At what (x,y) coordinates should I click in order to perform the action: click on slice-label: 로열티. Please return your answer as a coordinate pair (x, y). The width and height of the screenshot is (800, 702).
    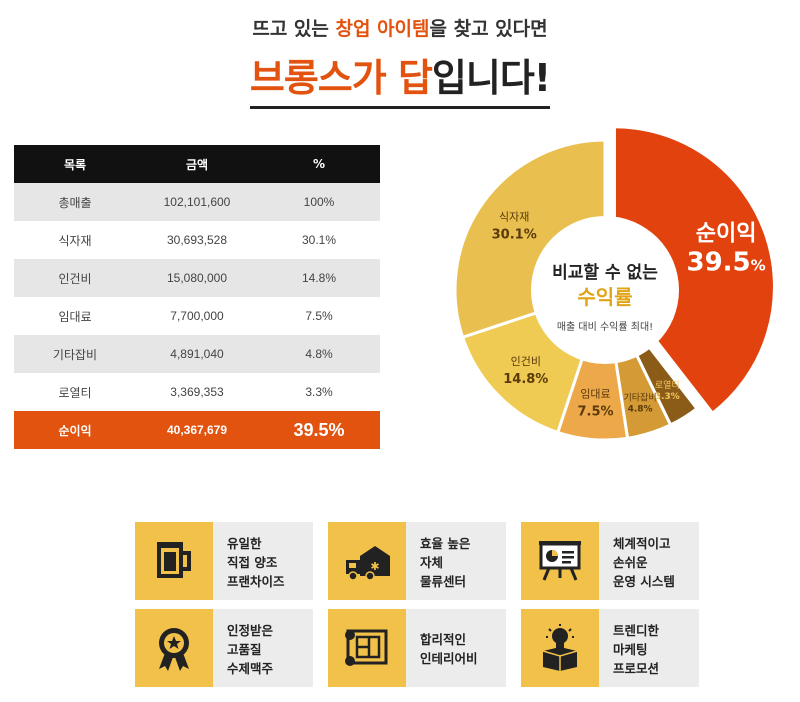
    Looking at the image, I should click on (667, 385).